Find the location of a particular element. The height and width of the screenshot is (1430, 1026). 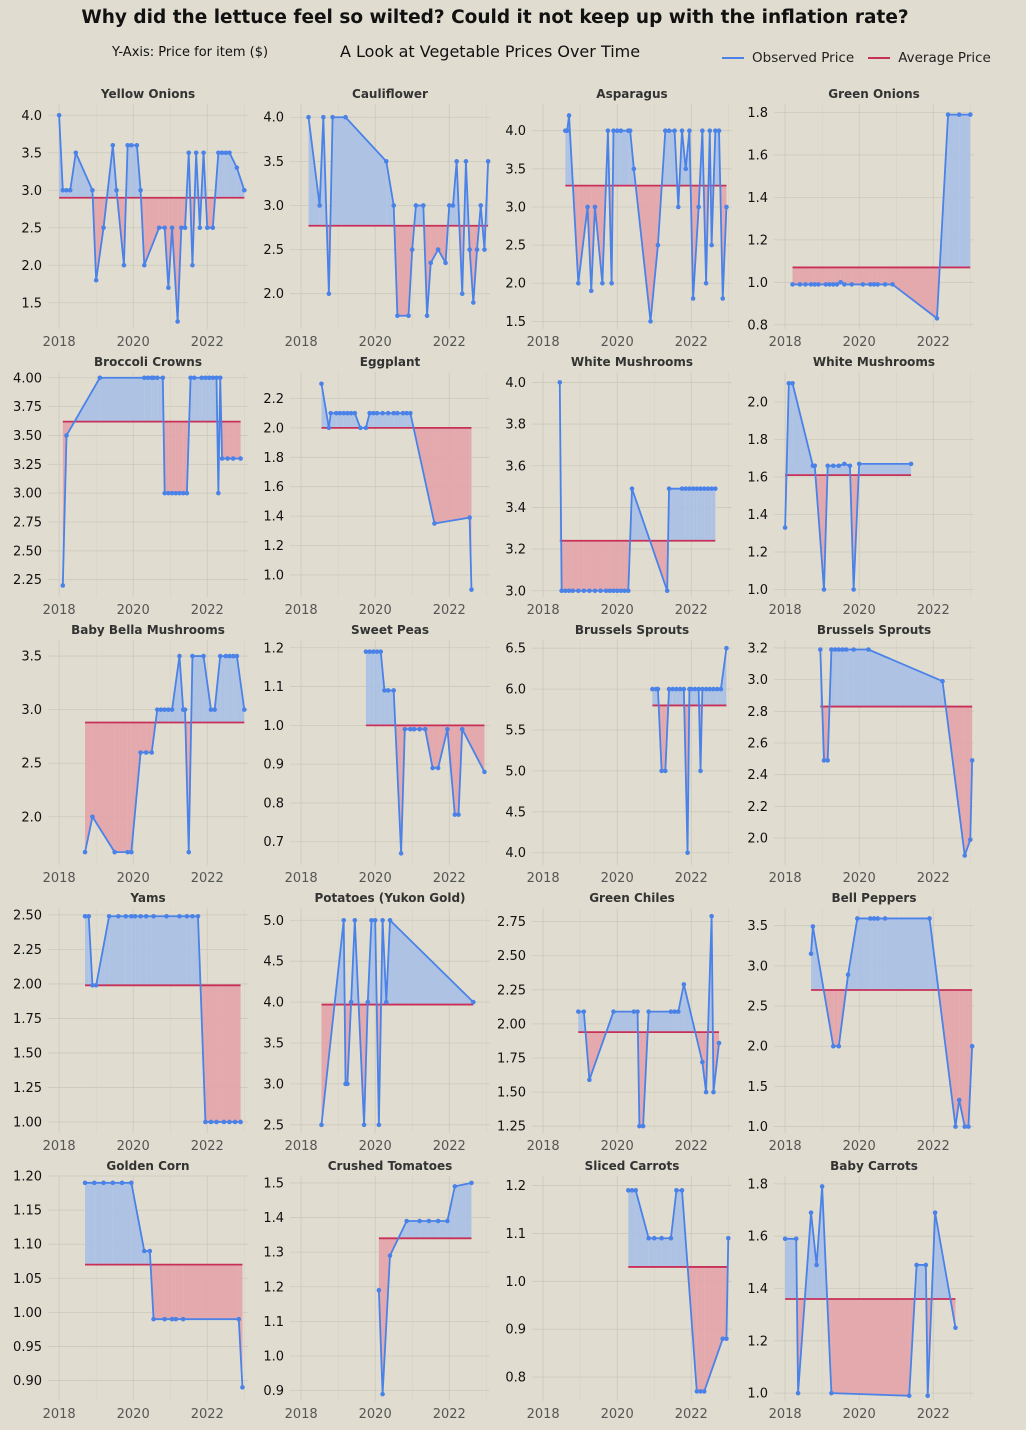

y-tick-label: 3.6 is located at coordinates (515, 466).